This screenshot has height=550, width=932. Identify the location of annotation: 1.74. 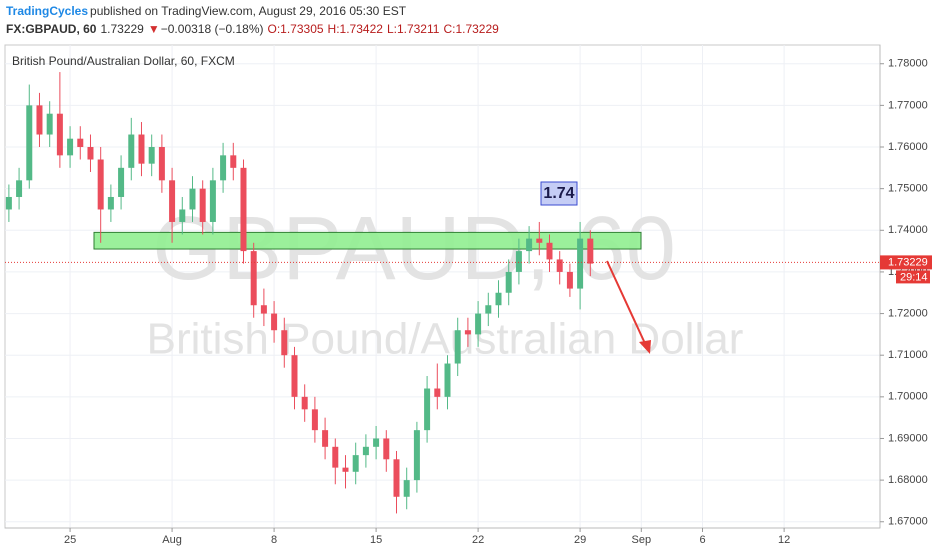
(558, 193).